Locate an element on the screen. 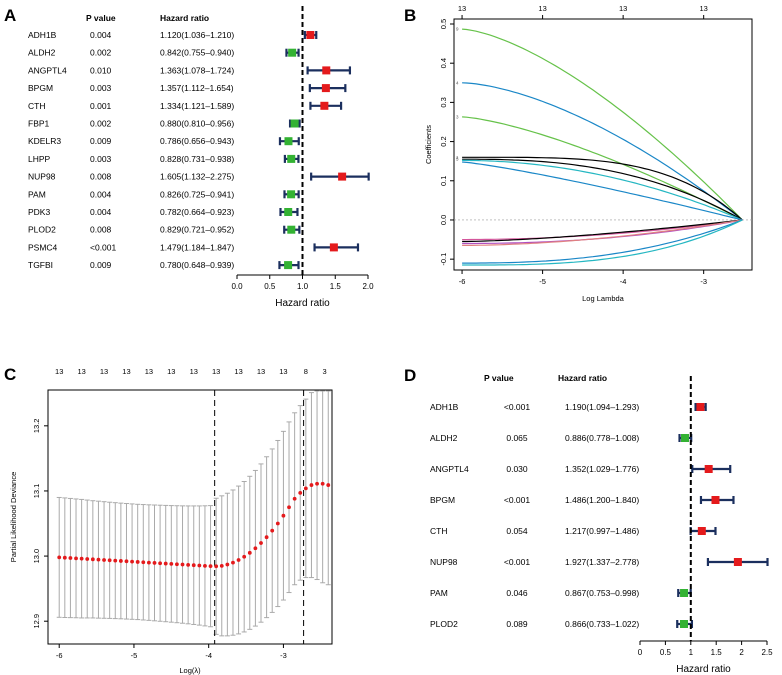 Image resolution: width=782 pixels, height=675 pixels. x-tick-label: -5 is located at coordinates (134, 655).